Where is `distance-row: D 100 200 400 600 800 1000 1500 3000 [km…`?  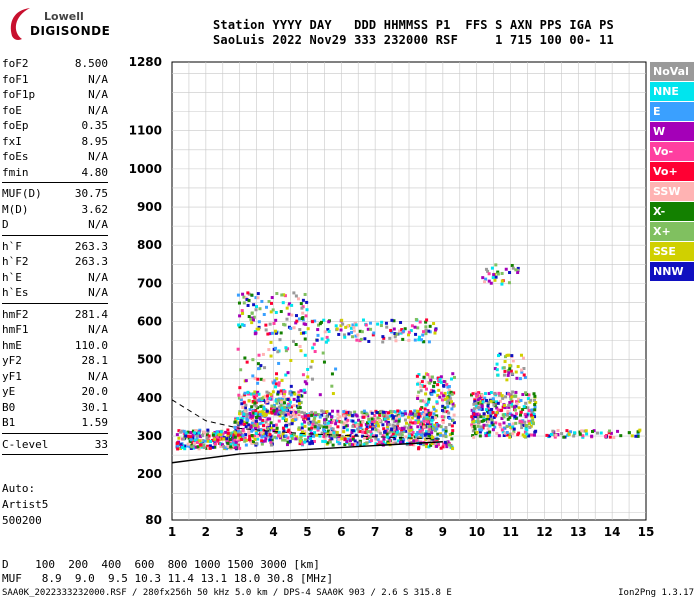
distance-row: D 100 200 400 600 800 1000 1500 3000 [km… is located at coordinates (161, 564).